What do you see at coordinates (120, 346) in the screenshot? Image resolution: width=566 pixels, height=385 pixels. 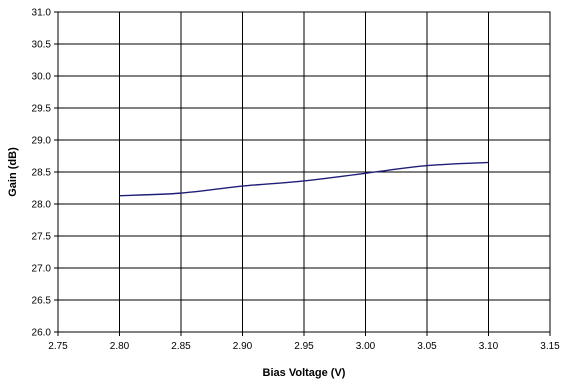 I see `x-tick-label: 2.80` at bounding box center [120, 346].